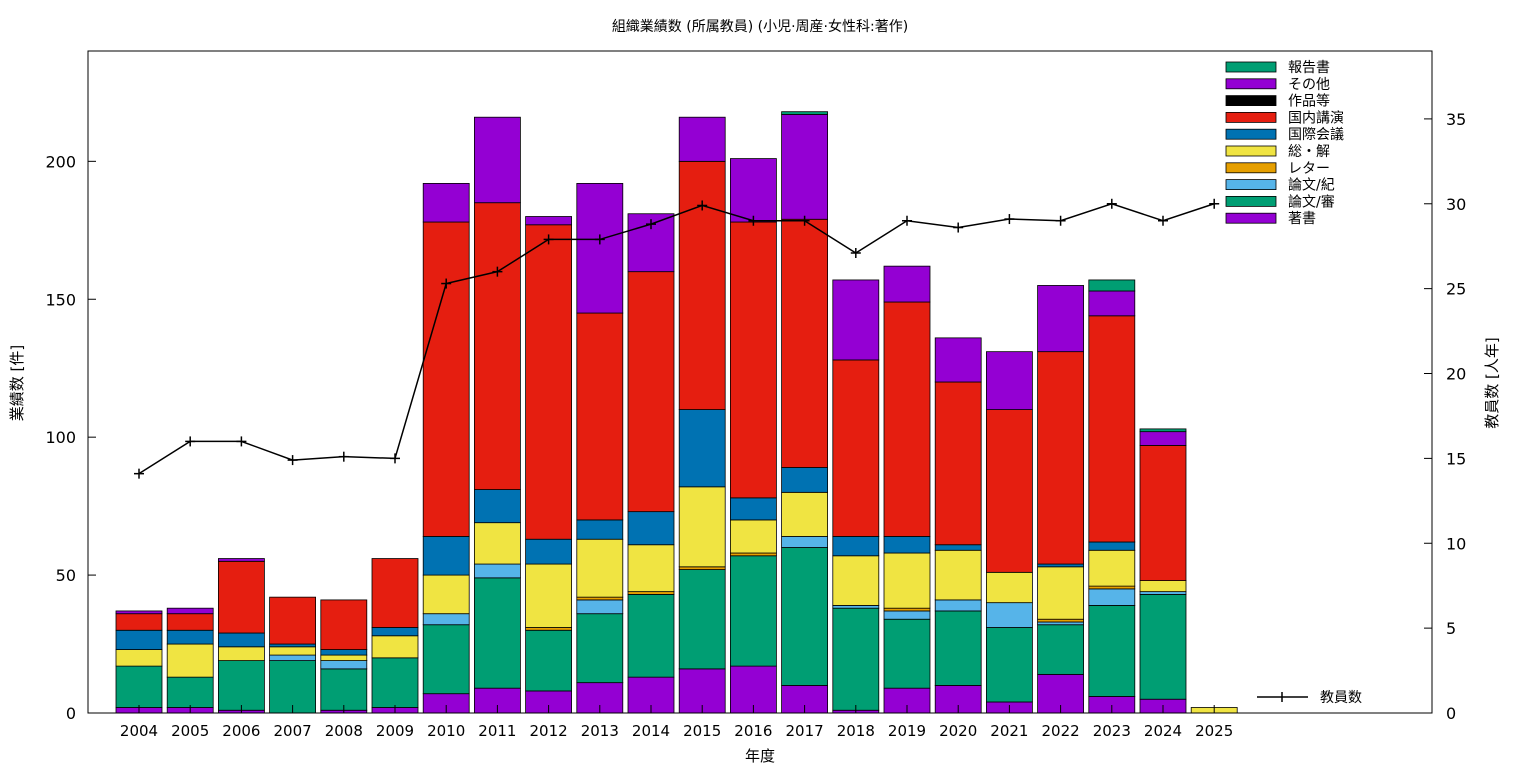  What do you see at coordinates (17, 383) in the screenshot?
I see `y-axis-label: 業績数 [件]` at bounding box center [17, 383].